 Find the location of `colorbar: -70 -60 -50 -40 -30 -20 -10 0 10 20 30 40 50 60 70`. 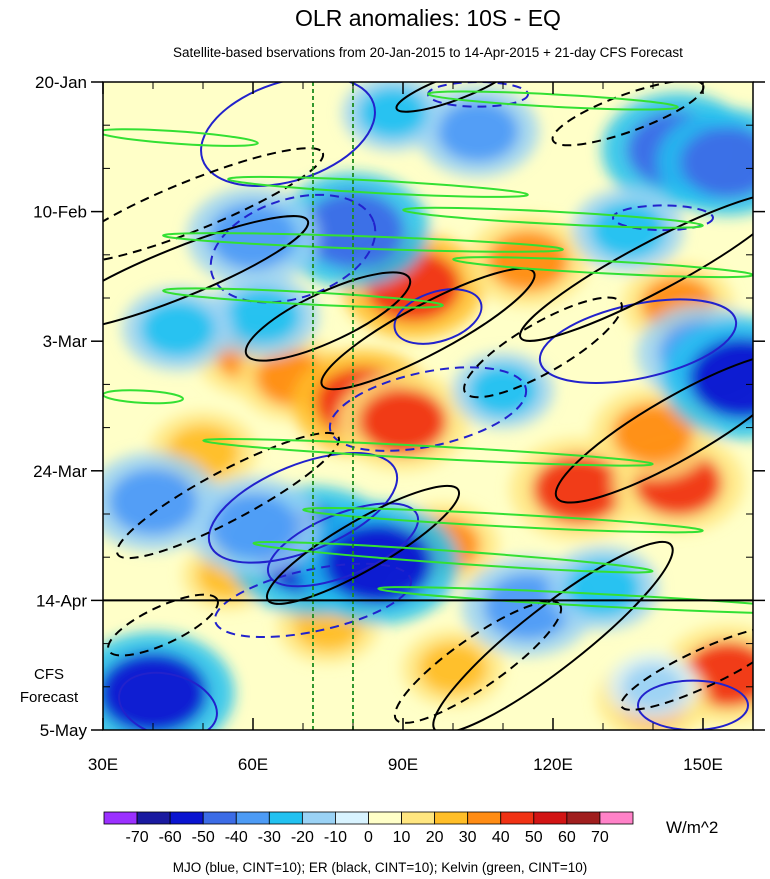

colorbar: -70 -60 -50 -40 -30 -20 -10 0 10 20 30 40 50 60 70 is located at coordinates (368, 828).